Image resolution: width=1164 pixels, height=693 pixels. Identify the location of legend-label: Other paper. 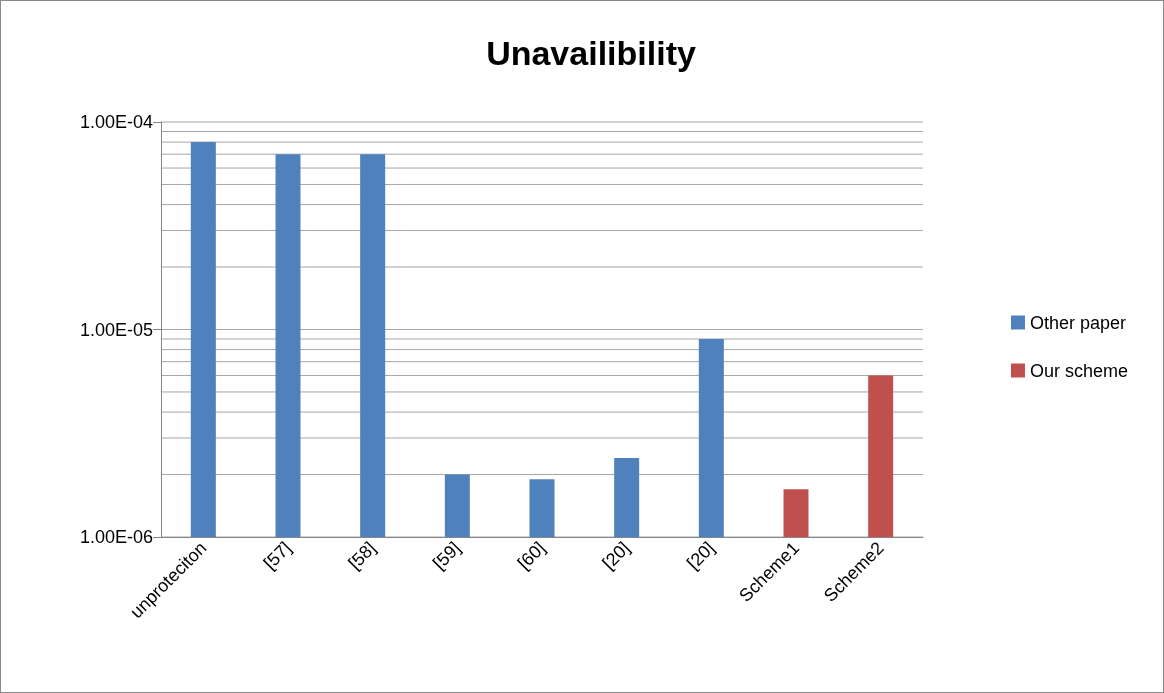
(1078, 322).